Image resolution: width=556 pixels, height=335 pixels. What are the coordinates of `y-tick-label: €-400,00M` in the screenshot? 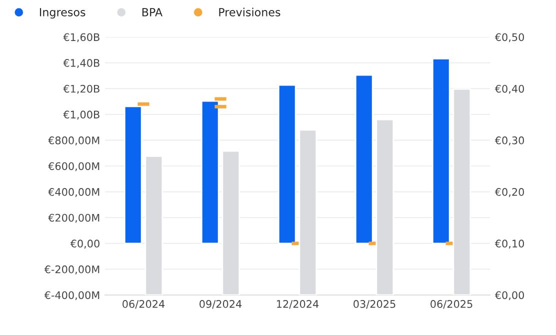 It's located at (72, 295).